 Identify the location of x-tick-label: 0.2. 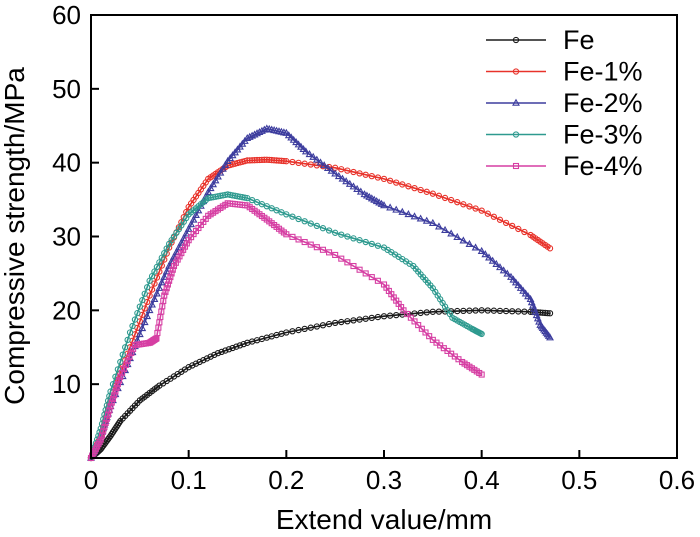
(286, 480).